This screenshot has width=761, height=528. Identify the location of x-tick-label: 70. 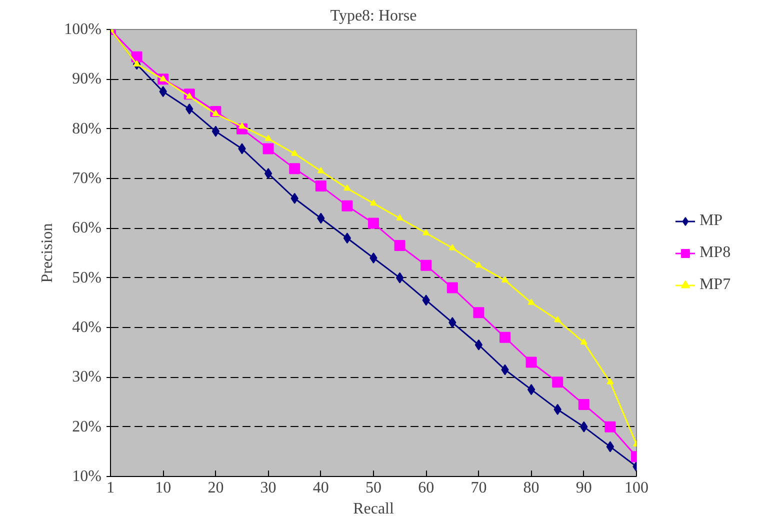
(478, 488).